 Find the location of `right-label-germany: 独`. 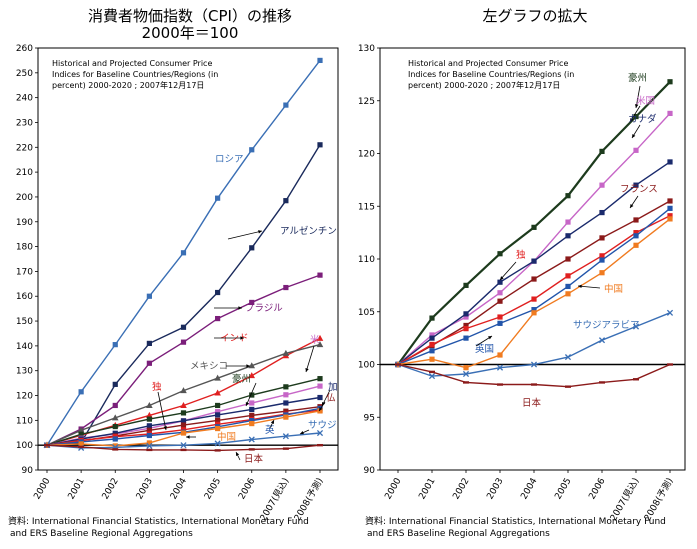

right-label-germany: 独 is located at coordinates (521, 255).